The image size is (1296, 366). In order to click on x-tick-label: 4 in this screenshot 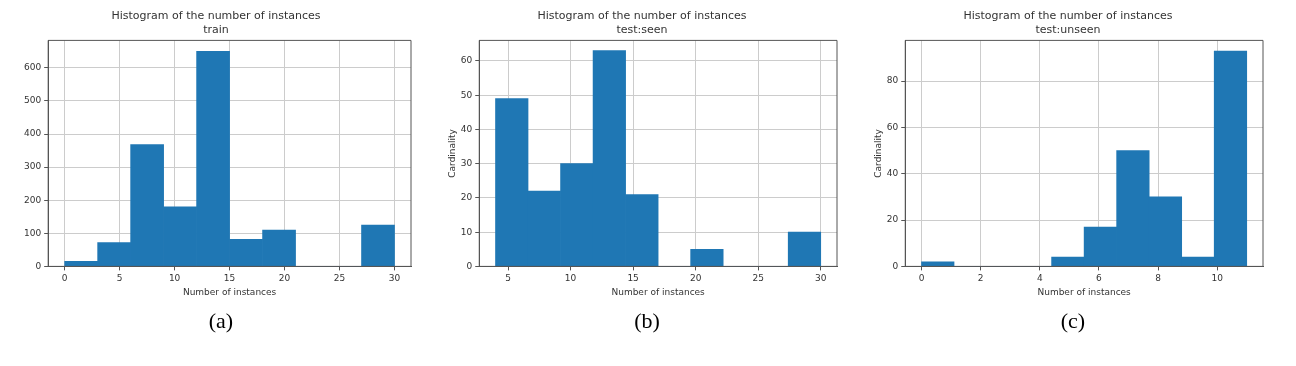, I will do `click(1039, 278)`.